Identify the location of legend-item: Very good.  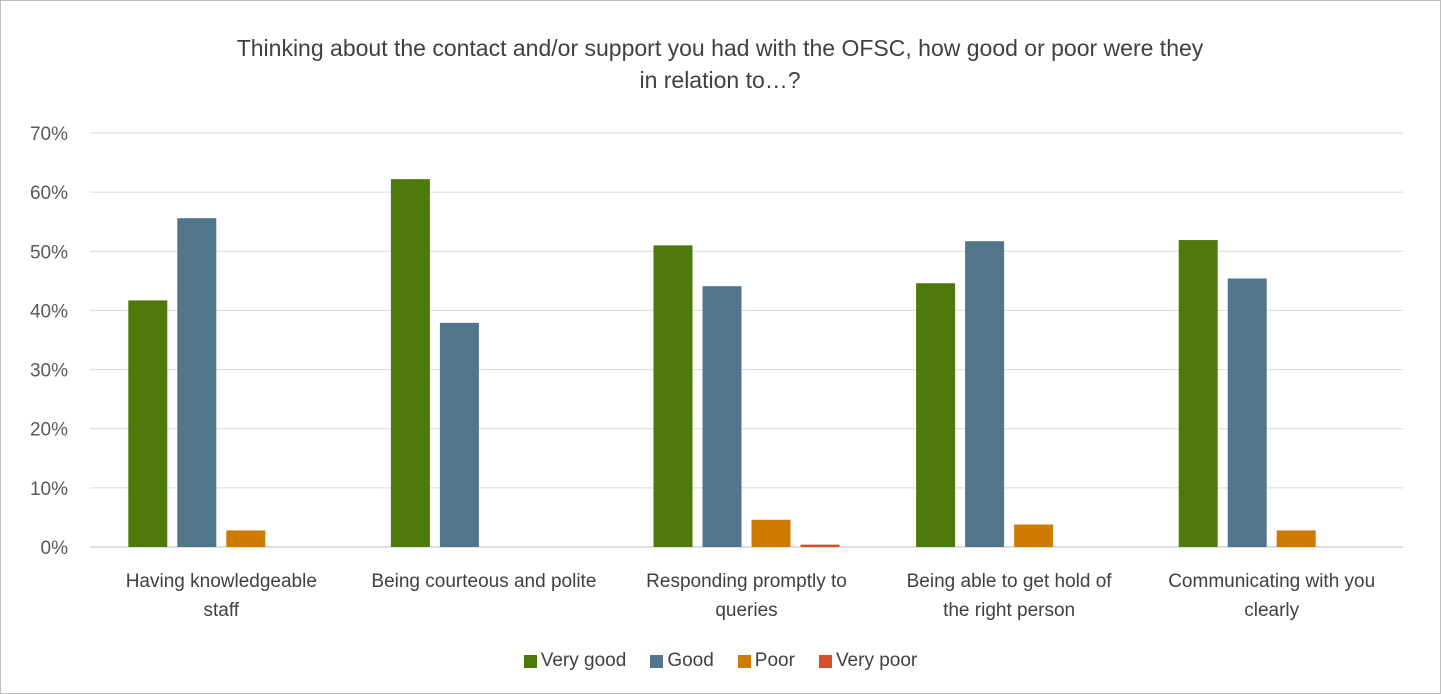
(575, 661).